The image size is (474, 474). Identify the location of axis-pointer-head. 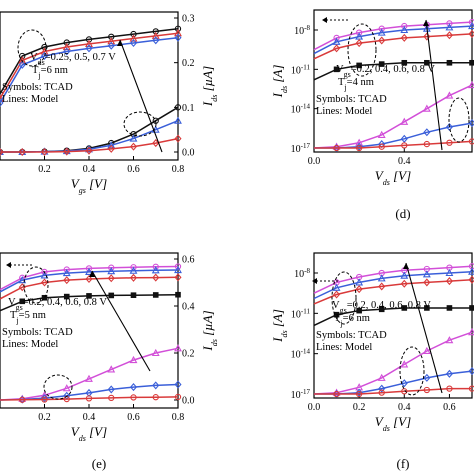
(8, 265).